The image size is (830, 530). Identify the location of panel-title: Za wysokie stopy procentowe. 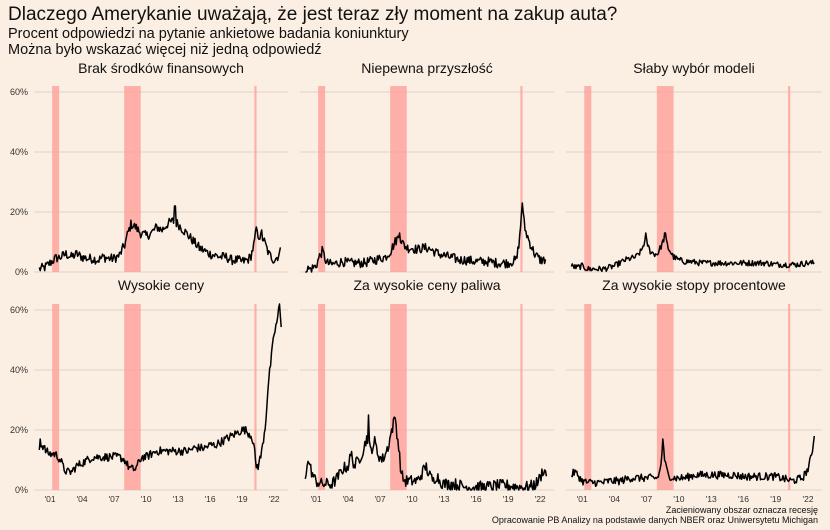
(694, 285).